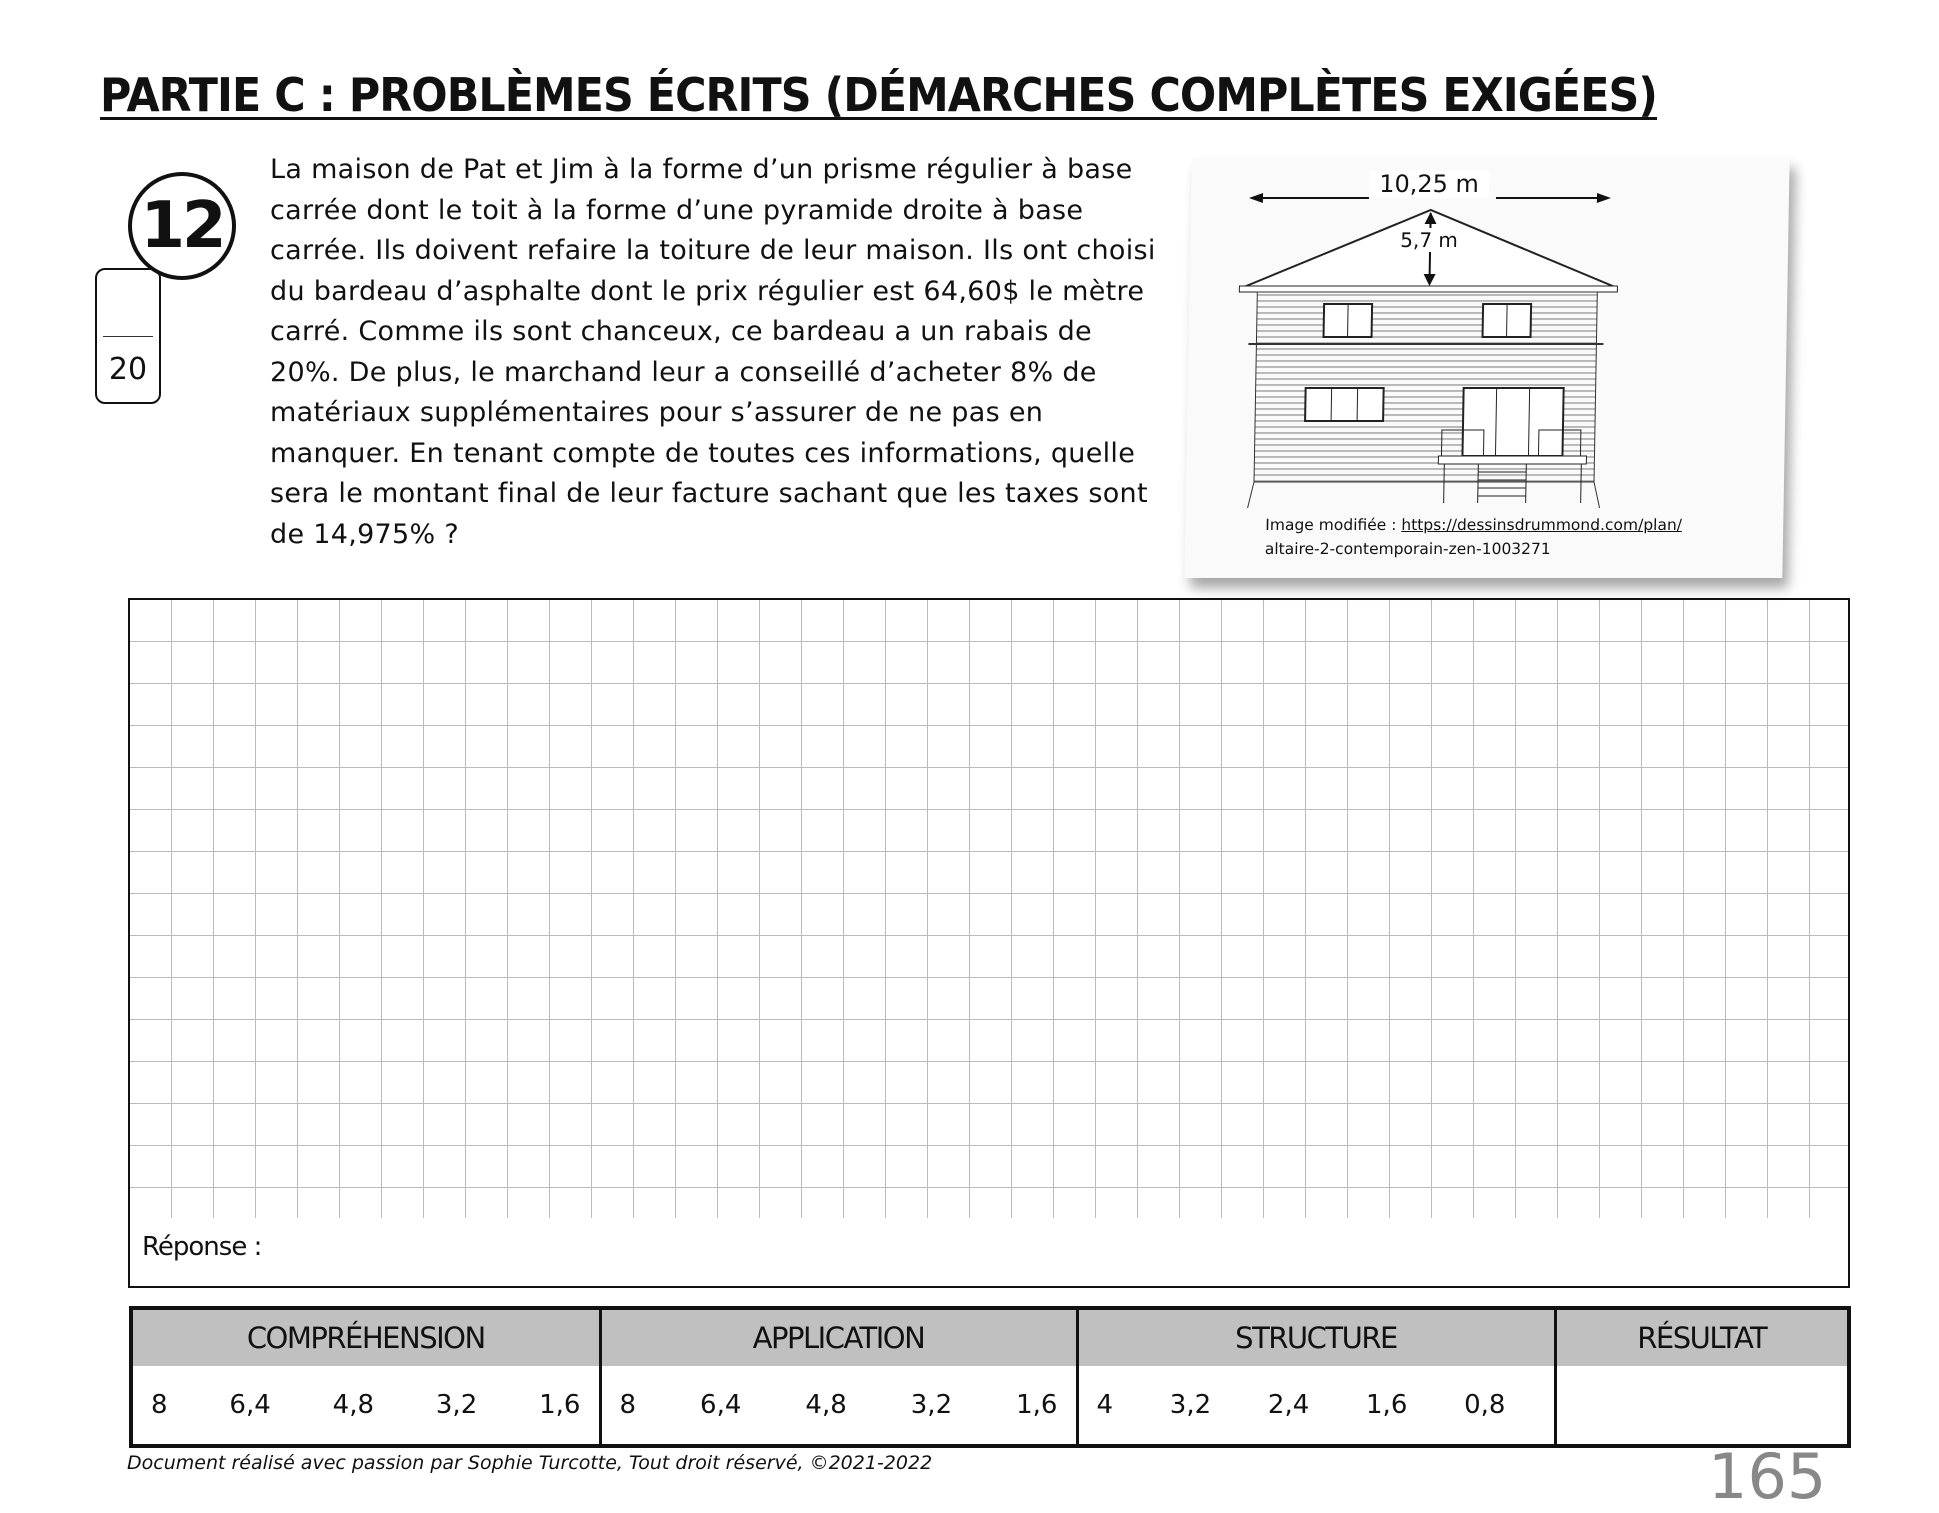 Image resolution: width=1939 pixels, height=1513 pixels. I want to click on rubric-header-resultat: RÉSULTAT, so click(1701, 1337).